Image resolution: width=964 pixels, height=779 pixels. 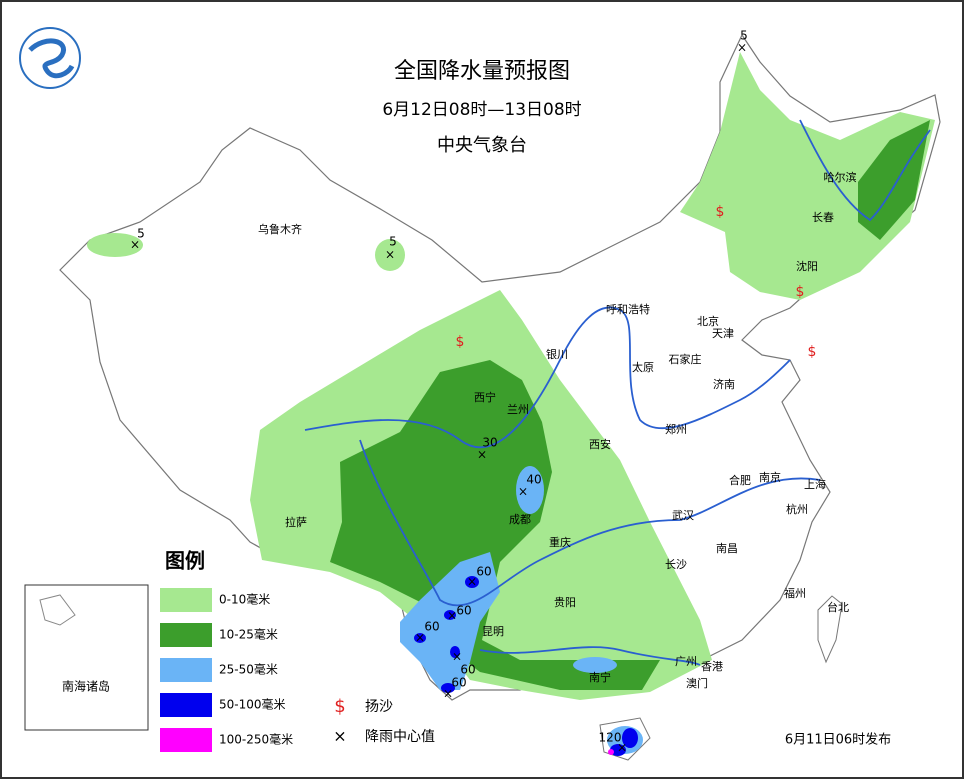 What do you see at coordinates (712, 666) in the screenshot?
I see `city-label: 香港` at bounding box center [712, 666].